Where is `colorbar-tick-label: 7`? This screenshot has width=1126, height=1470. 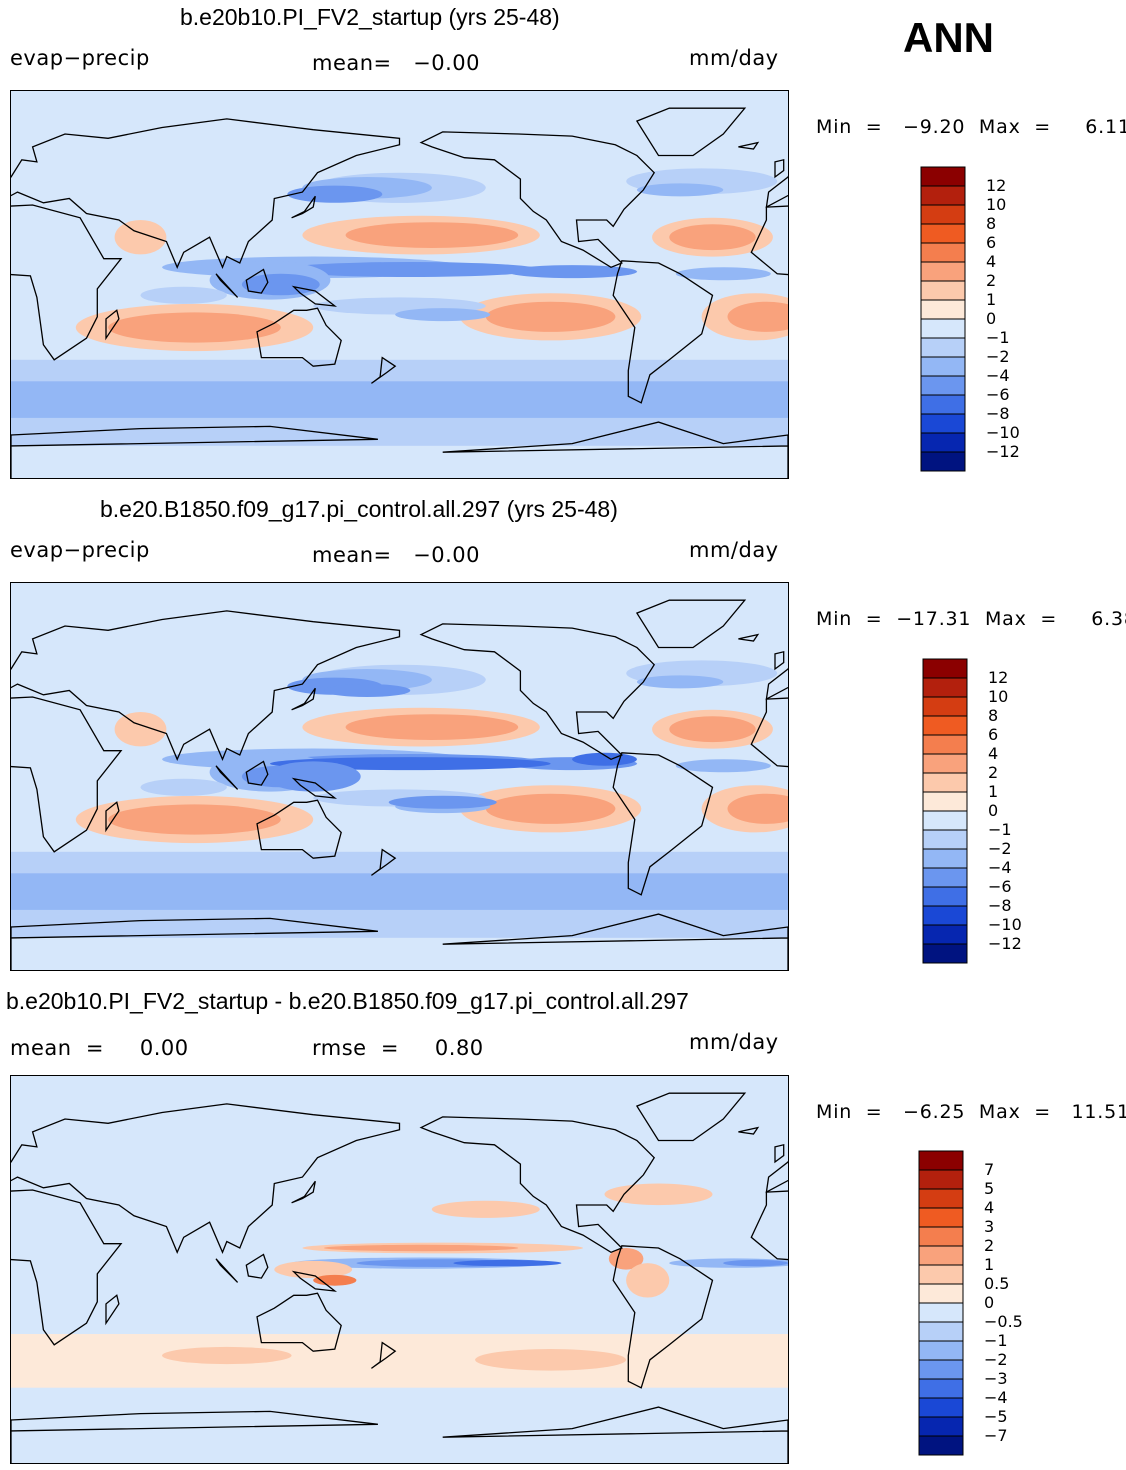 colorbar-tick-label: 7 is located at coordinates (989, 1169).